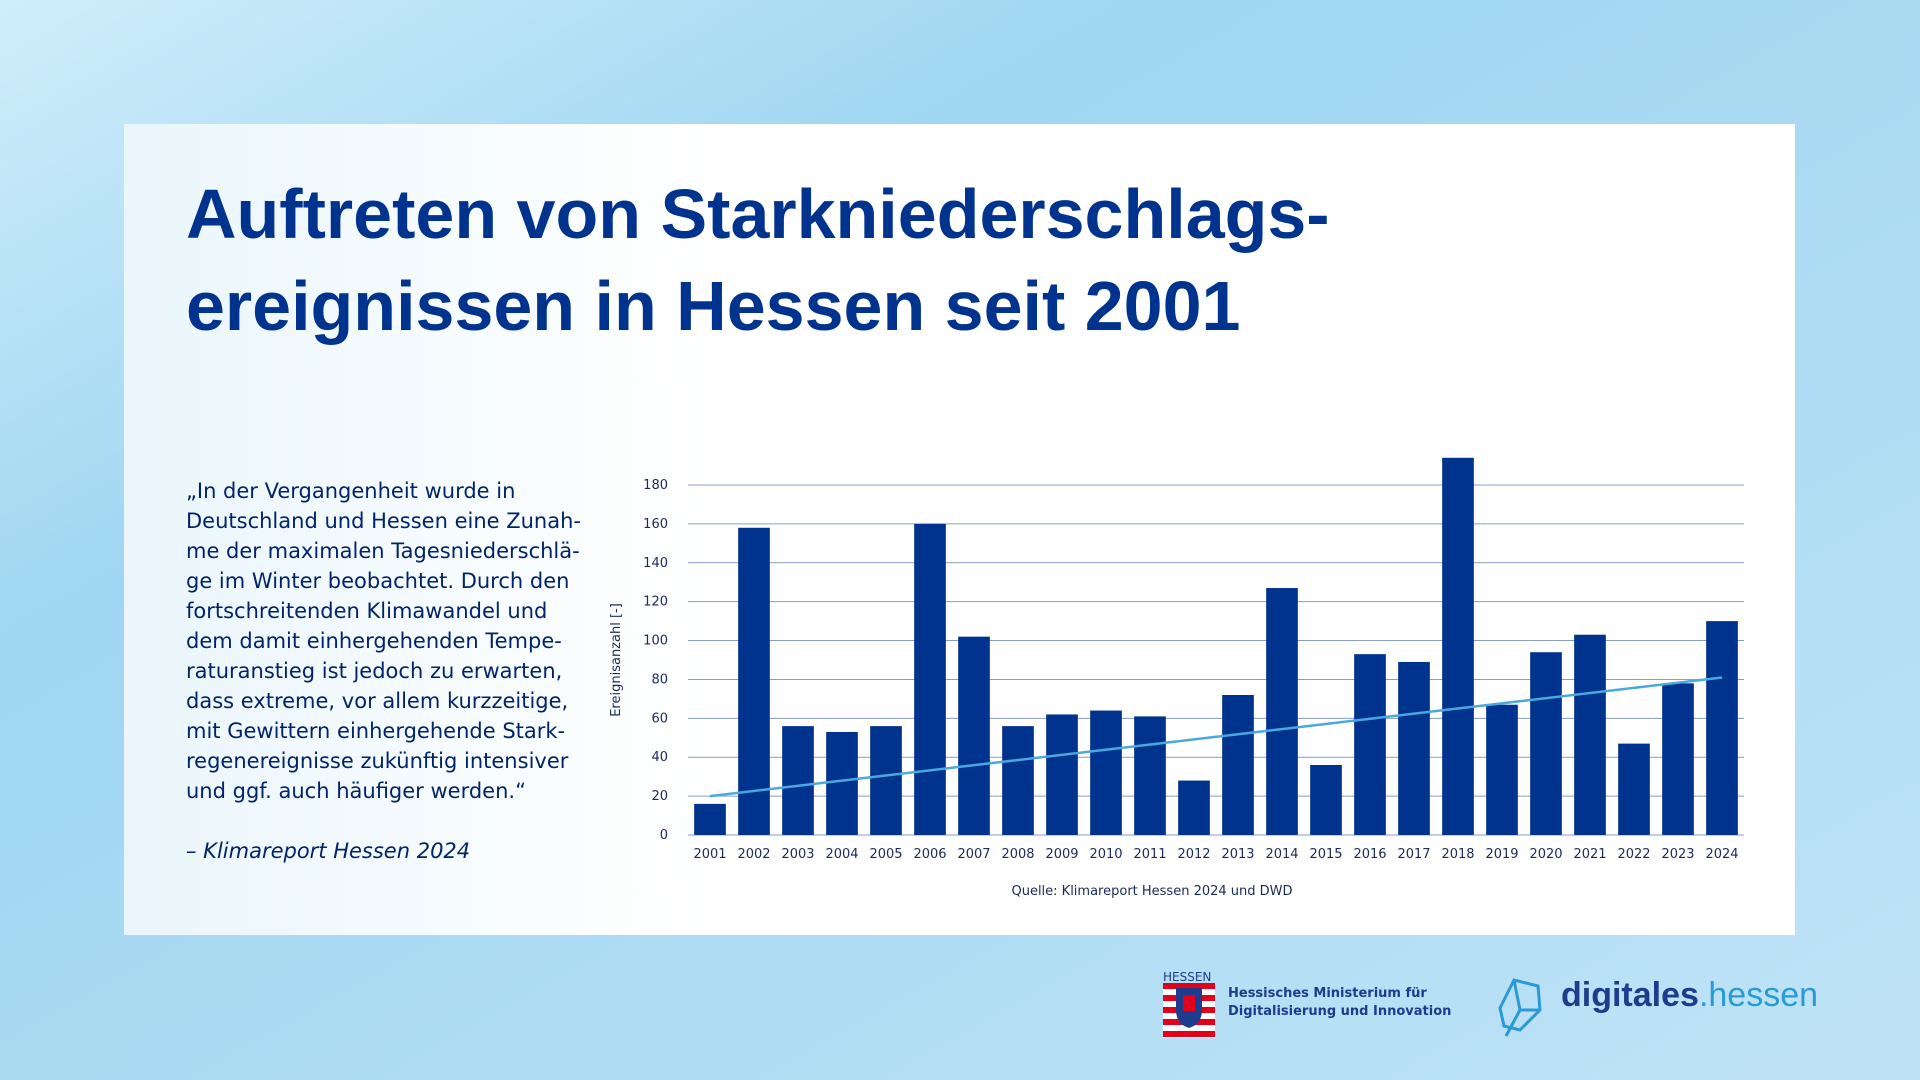 This screenshot has width=1920, height=1080. Describe the element at coordinates (929, 854) in the screenshot. I see `x-tick-label: 2006` at that location.